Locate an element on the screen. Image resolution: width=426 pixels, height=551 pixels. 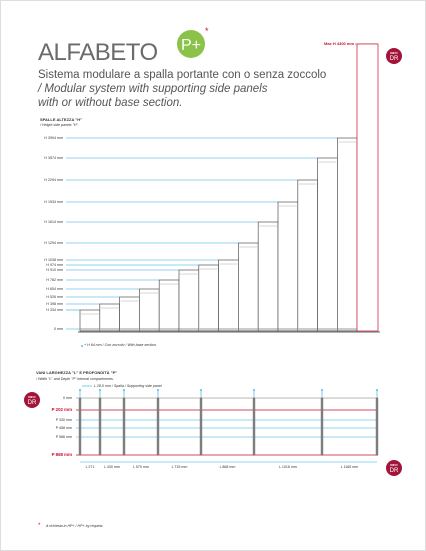
depth-label: P 586 mm is located at coordinates (64, 437).